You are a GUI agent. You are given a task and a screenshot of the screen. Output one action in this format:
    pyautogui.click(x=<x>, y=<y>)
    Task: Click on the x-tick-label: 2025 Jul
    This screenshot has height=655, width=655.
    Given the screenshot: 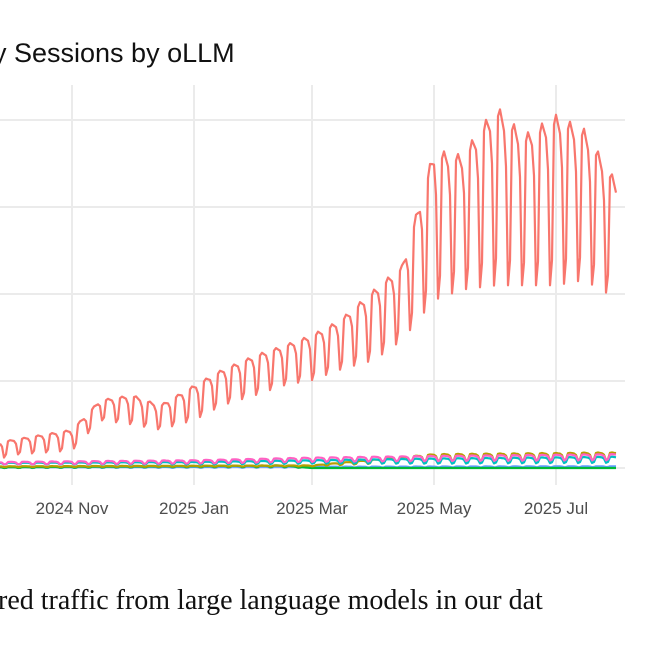 What is the action you would take?
    pyautogui.click(x=556, y=508)
    